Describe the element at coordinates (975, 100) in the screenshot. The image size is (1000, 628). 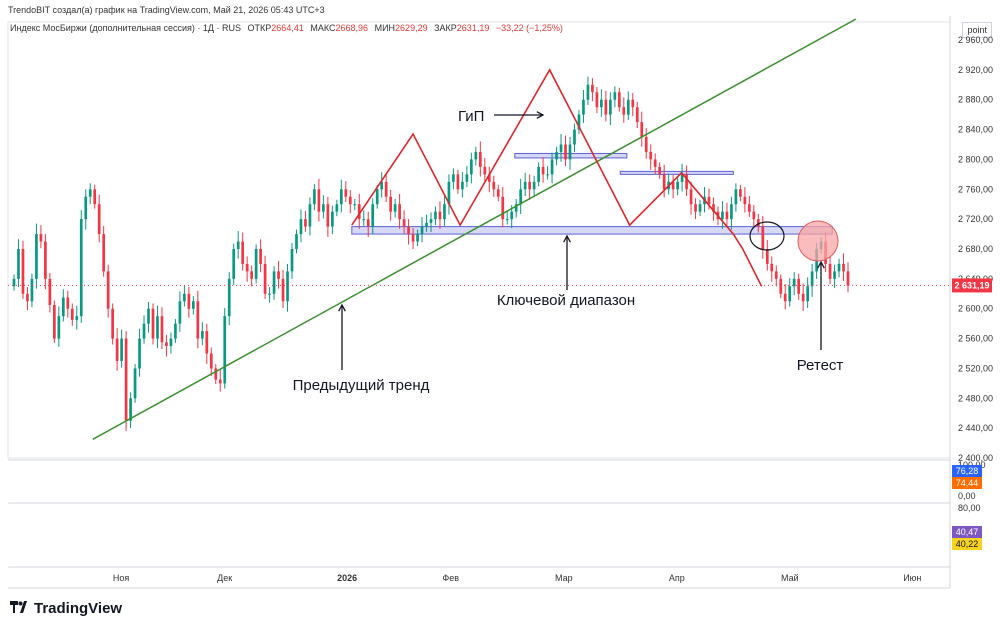
I see `price-tick-label: 2 880,00` at that location.